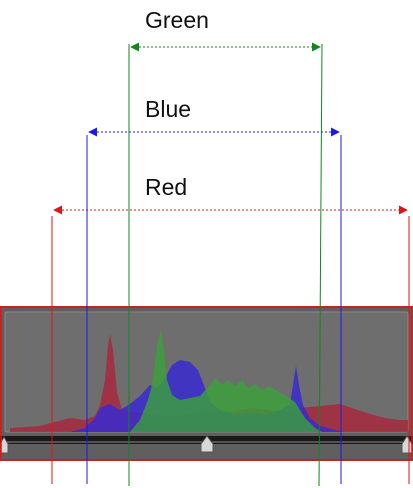 The width and height of the screenshot is (413, 488). I want to click on red-range-label: Red, so click(166, 187).